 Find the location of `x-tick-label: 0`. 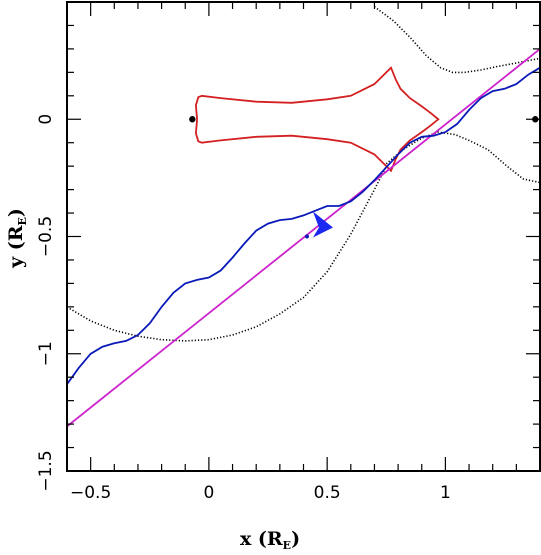

x-tick-label: 0 is located at coordinates (208, 493).